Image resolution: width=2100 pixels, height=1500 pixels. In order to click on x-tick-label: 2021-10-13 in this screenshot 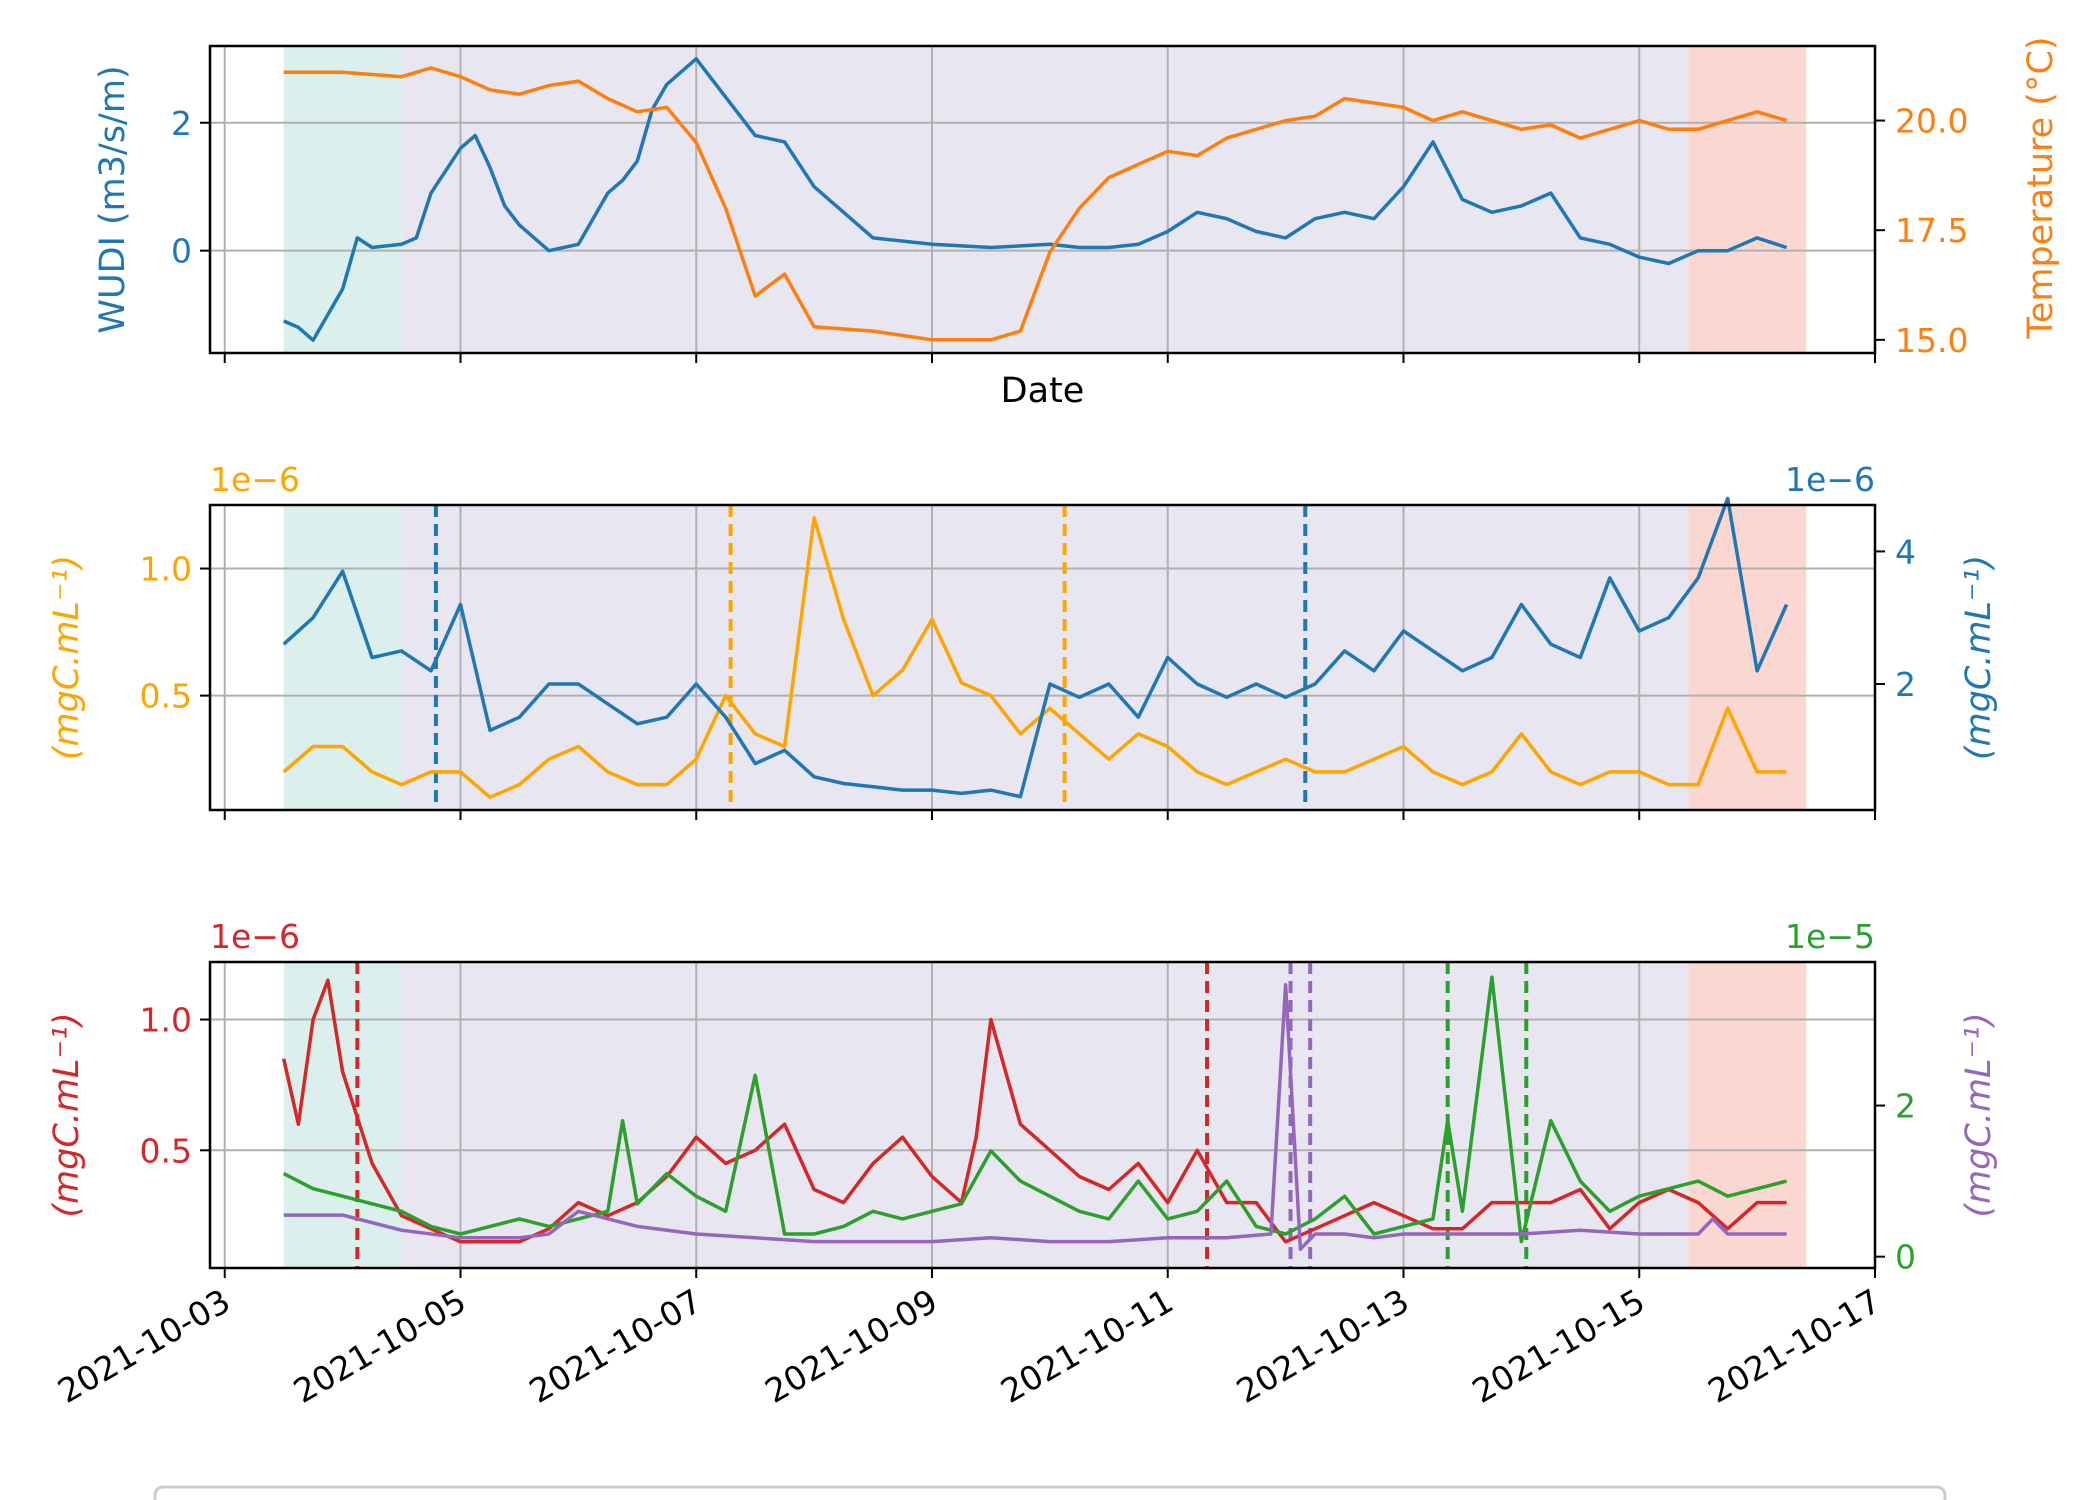, I will do `click(1323, 1346)`.